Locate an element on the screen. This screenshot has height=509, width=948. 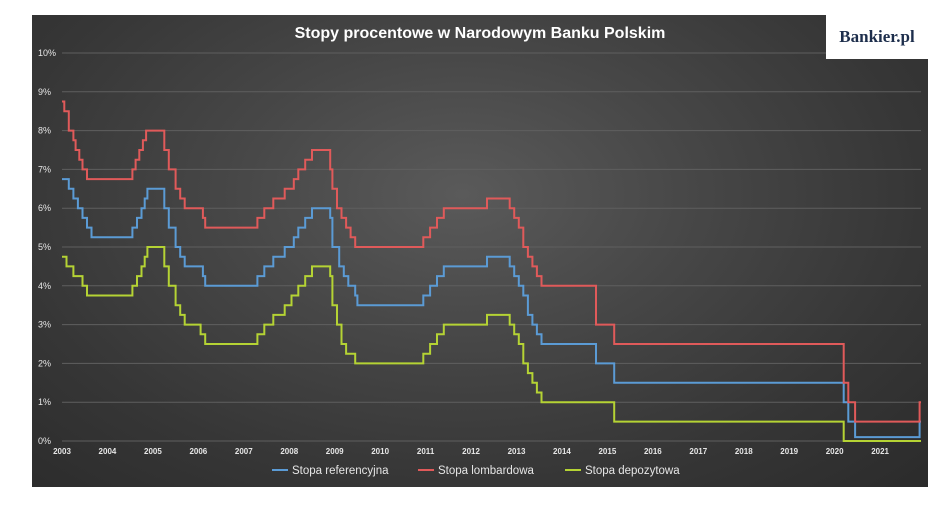
x-tick-label: 2008 is located at coordinates (289, 451).